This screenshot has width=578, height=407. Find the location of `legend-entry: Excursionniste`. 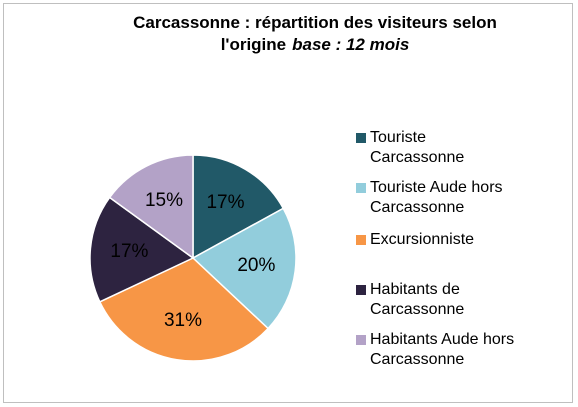

legend-entry: Excursionniste is located at coordinates (441, 240).